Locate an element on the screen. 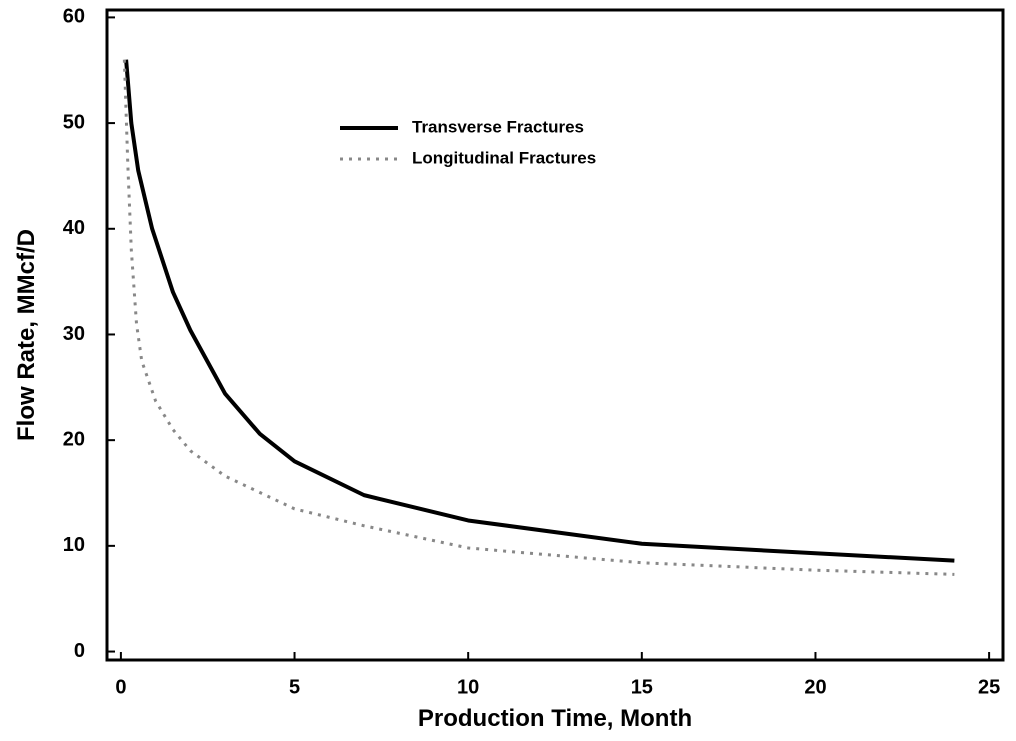  x-tick-label: 10 is located at coordinates (468, 687).